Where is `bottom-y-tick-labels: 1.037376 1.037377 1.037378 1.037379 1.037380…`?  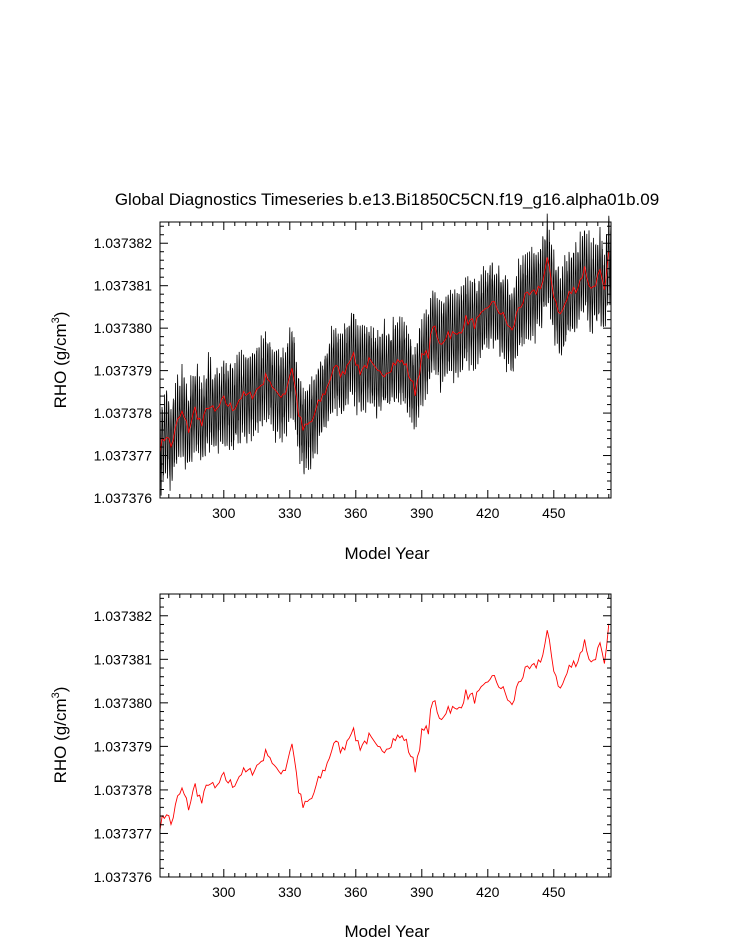
bottom-y-tick-labels: 1.037376 1.037377 1.037378 1.037379 1.037380… is located at coordinates (123, 746).